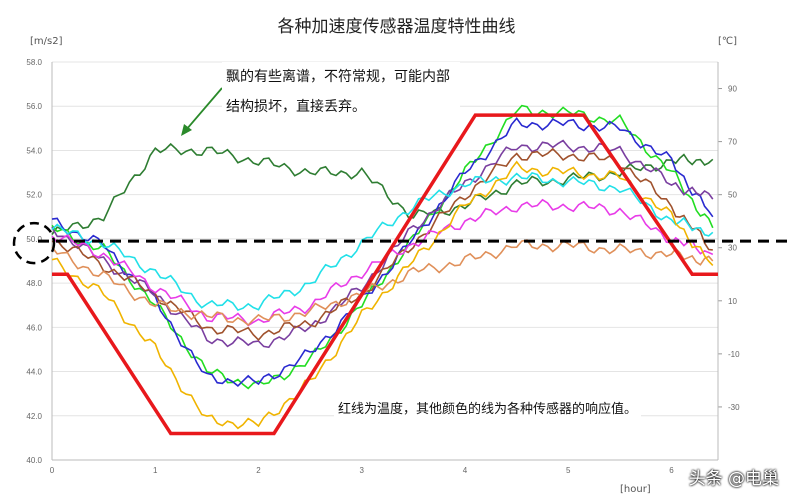 This screenshot has height=501, width=793. Describe the element at coordinates (258, 470) in the screenshot. I see `x-tick-label: 2` at that location.